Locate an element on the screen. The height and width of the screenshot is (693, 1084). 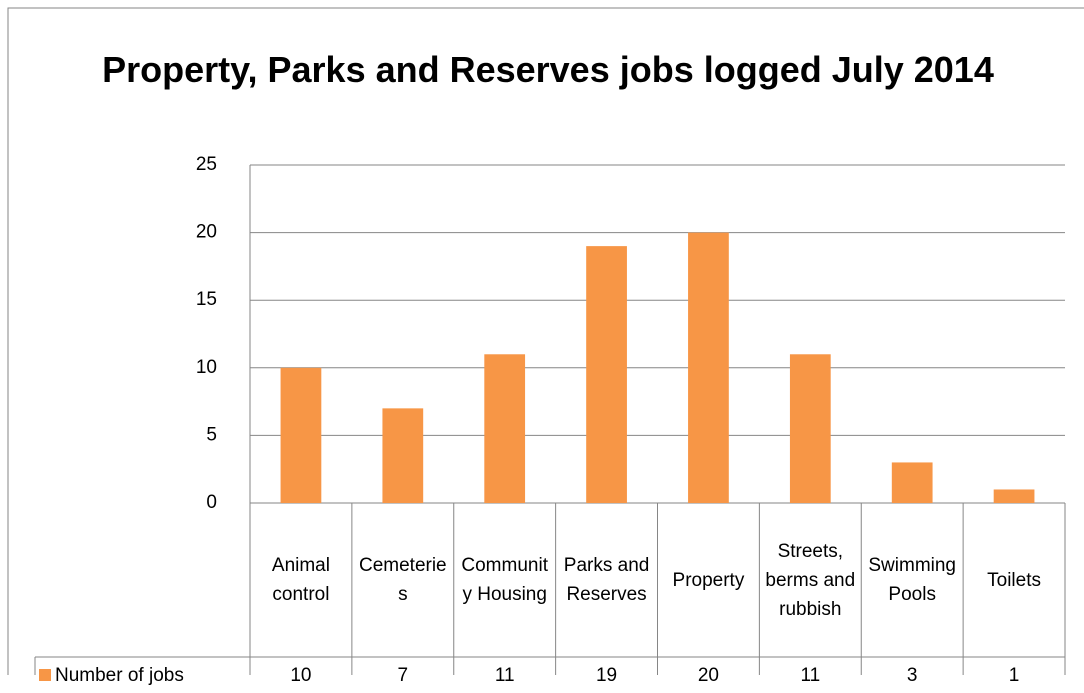
y-tick-label: 10 is located at coordinates (206, 367).